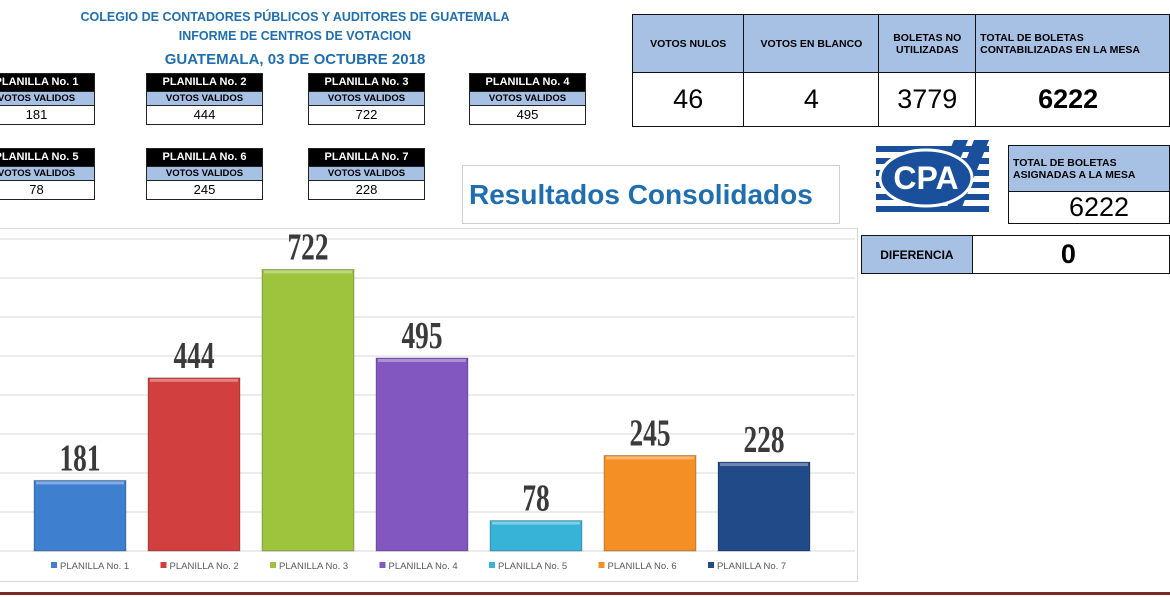 This screenshot has height=597, width=1170. I want to click on data-label-3: 722, so click(307, 249).